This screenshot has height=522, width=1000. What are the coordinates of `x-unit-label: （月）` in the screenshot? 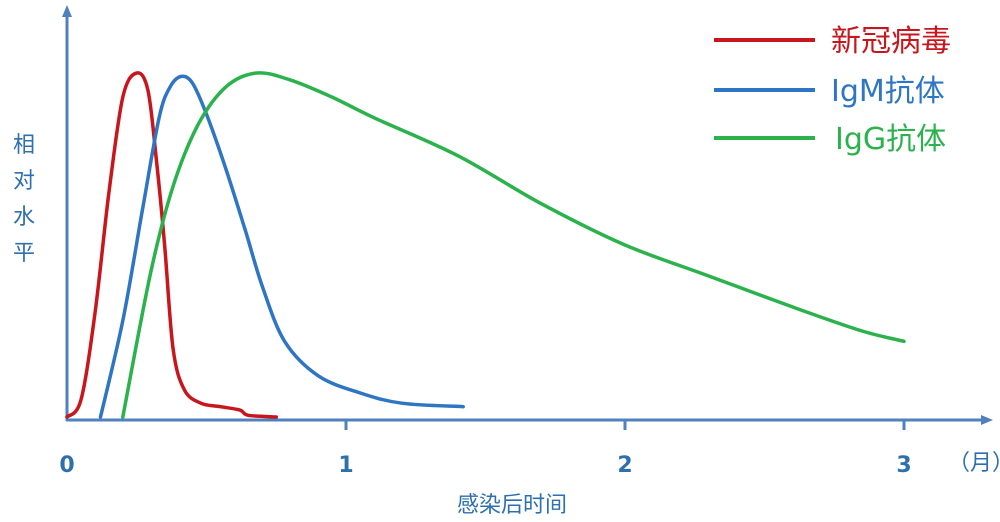 It's located at (974, 463).